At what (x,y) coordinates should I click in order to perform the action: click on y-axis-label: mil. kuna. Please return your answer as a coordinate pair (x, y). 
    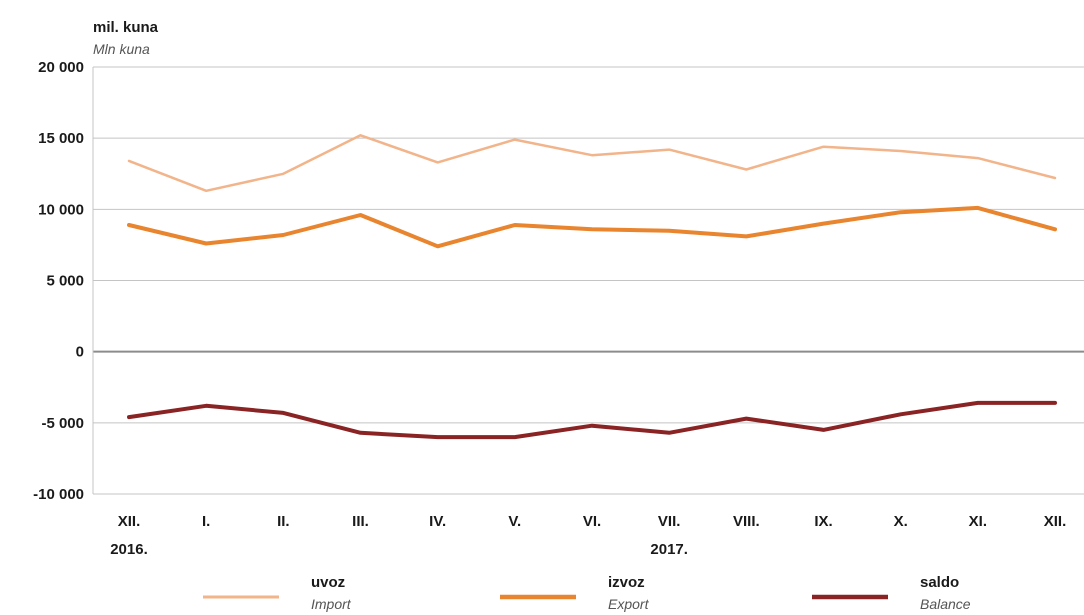
    Looking at the image, I should click on (126, 27).